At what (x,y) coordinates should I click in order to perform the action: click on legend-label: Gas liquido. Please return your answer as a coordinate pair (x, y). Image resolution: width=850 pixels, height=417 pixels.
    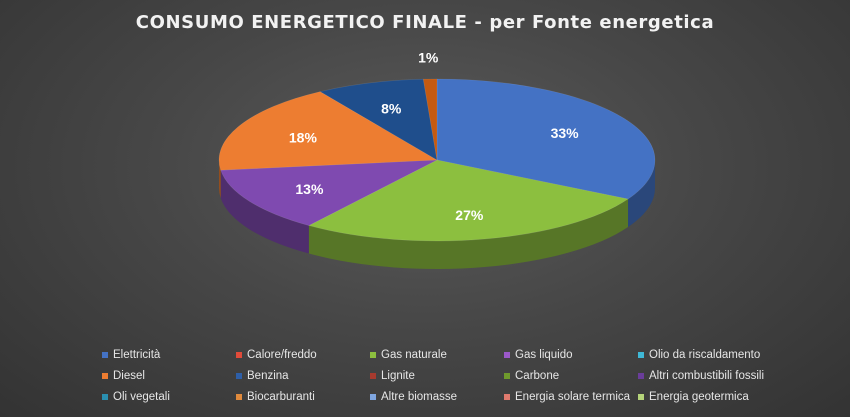
    Looking at the image, I should click on (544, 354).